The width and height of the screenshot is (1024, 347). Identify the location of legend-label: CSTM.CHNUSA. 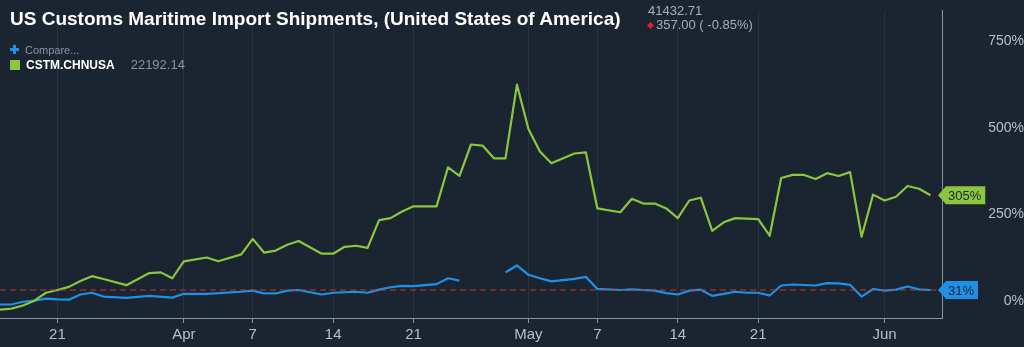
(70, 64).